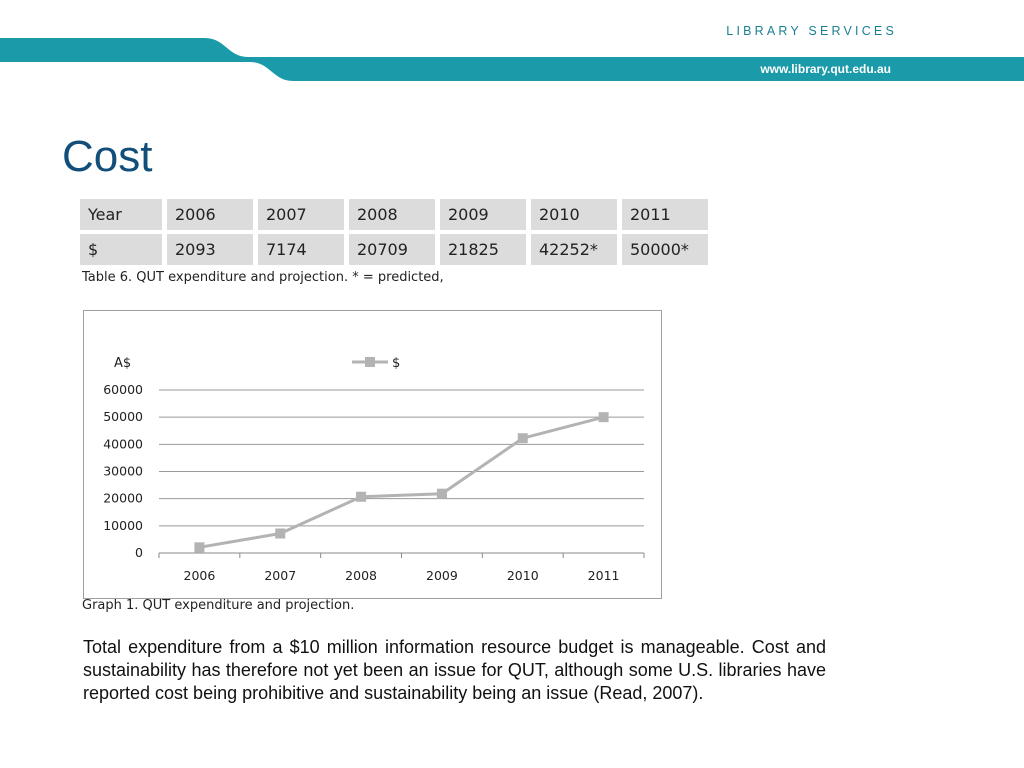 The width and height of the screenshot is (1024, 768). Describe the element at coordinates (122, 363) in the screenshot. I see `y-axis-label: A$` at that location.